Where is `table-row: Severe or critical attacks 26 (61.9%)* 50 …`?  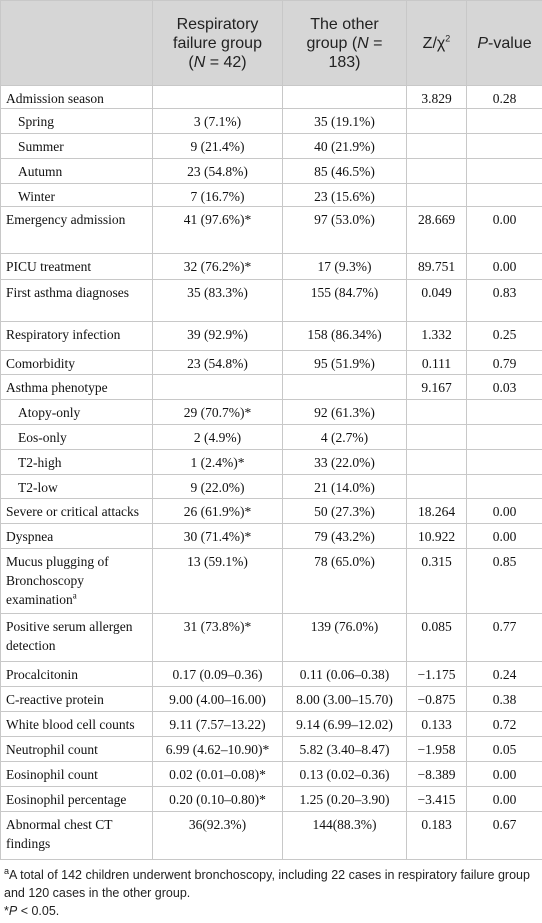 table-row: Severe or critical attacks 26 (61.9%)* 50 … is located at coordinates (271, 511).